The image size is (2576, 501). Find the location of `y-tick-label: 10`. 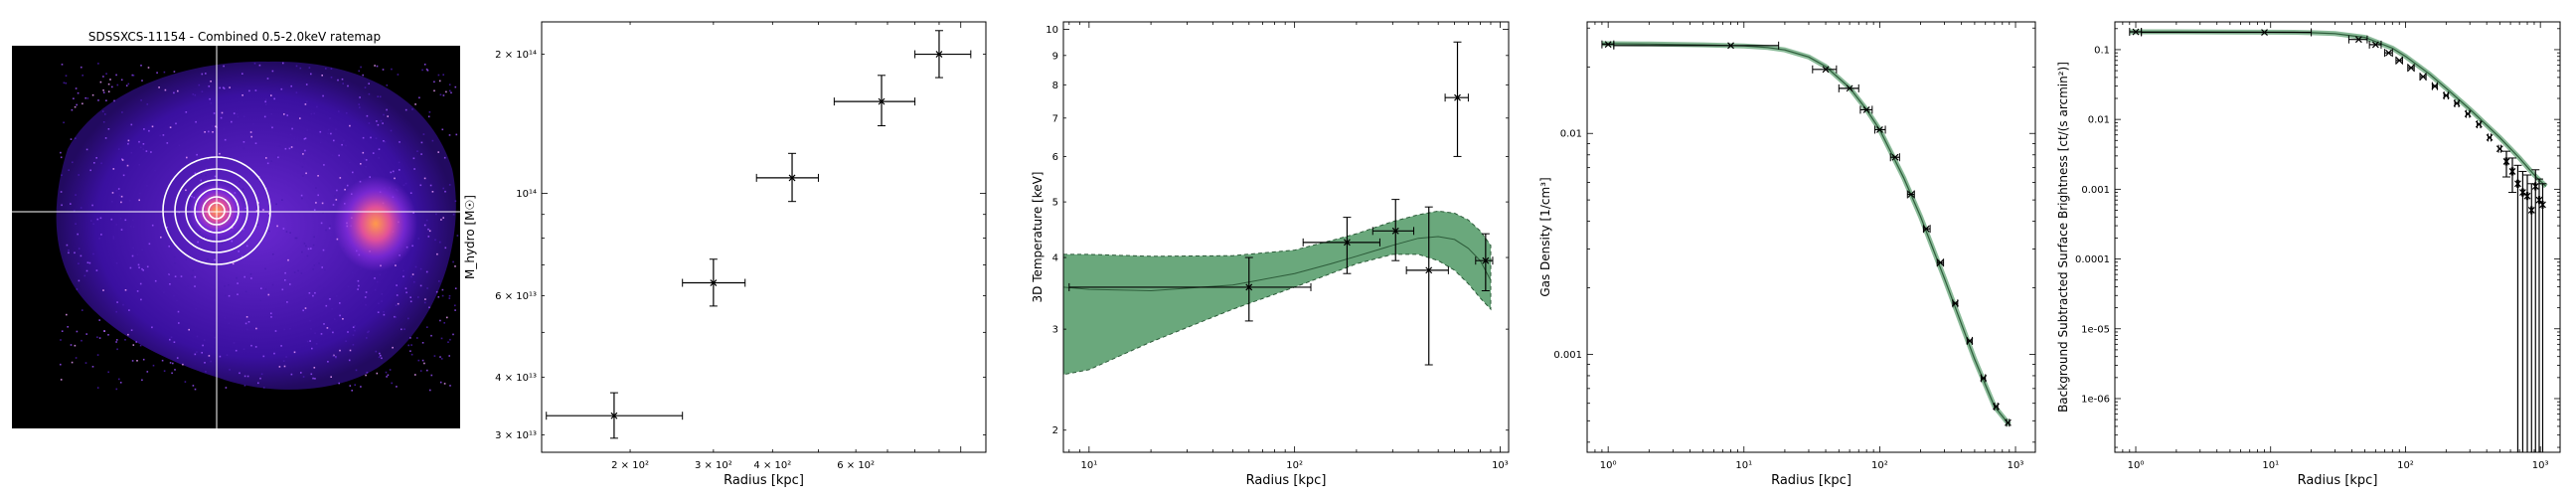

y-tick-label: 10 is located at coordinates (1052, 30).